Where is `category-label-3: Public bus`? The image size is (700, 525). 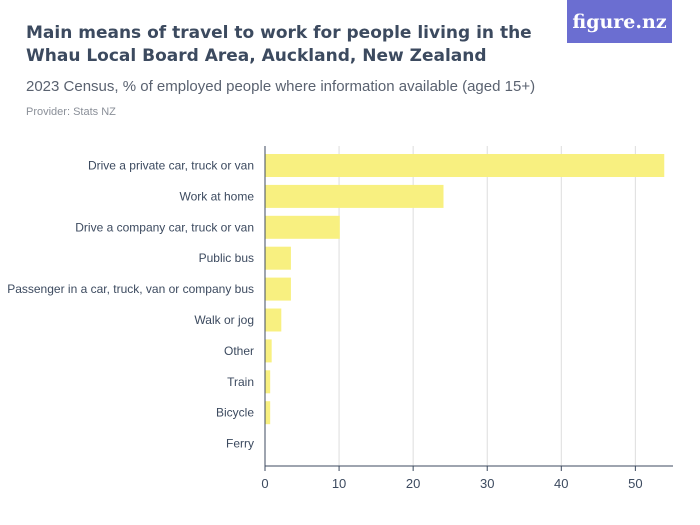 category-label-3: Public bus is located at coordinates (226, 258).